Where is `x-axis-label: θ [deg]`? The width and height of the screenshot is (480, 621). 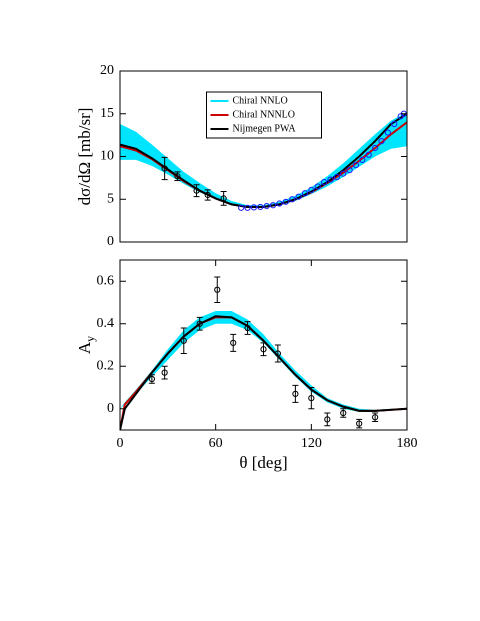 x-axis-label: θ [deg] is located at coordinates (263, 462).